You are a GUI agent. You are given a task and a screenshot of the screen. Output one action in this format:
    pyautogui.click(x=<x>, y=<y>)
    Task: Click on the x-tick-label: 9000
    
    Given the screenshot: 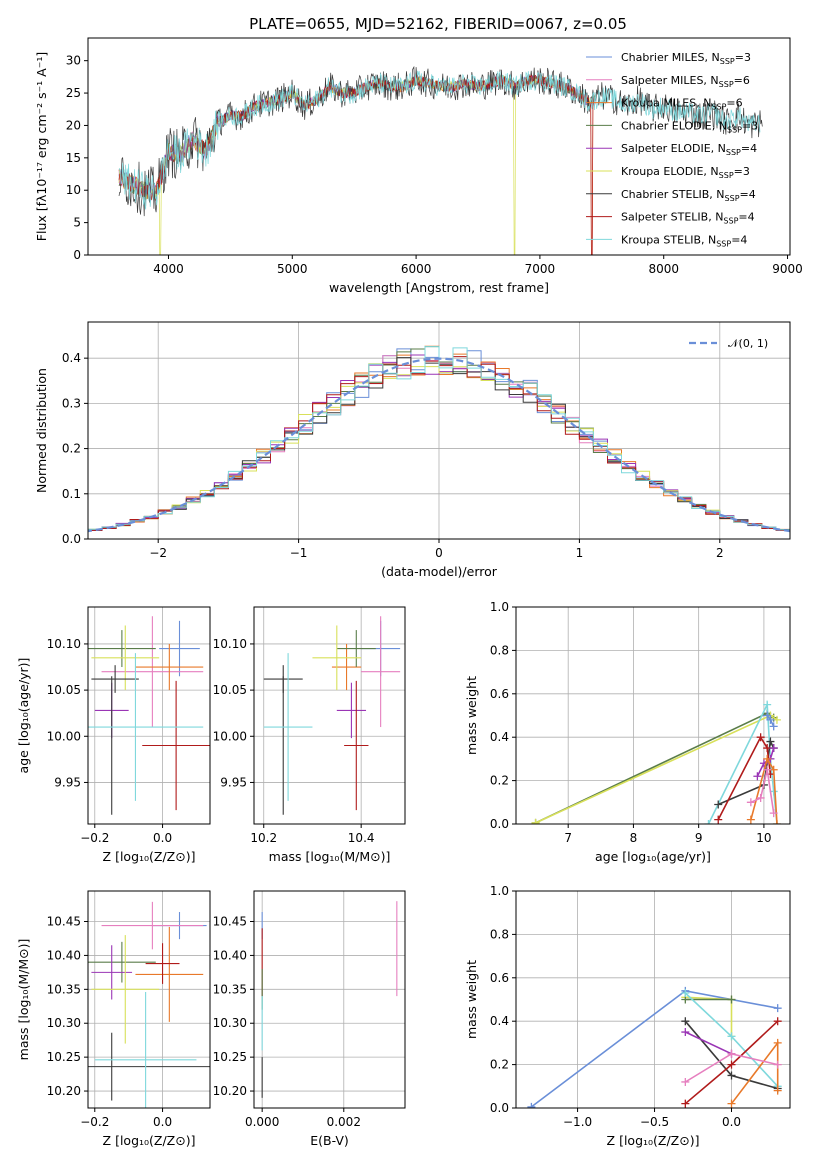 What is the action you would take?
    pyautogui.click(x=787, y=269)
    